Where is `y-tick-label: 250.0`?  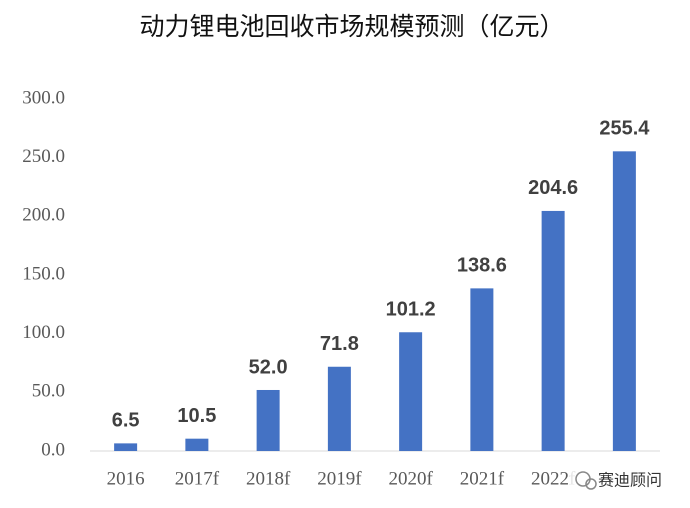
y-tick-label: 250.0 is located at coordinates (43, 156).